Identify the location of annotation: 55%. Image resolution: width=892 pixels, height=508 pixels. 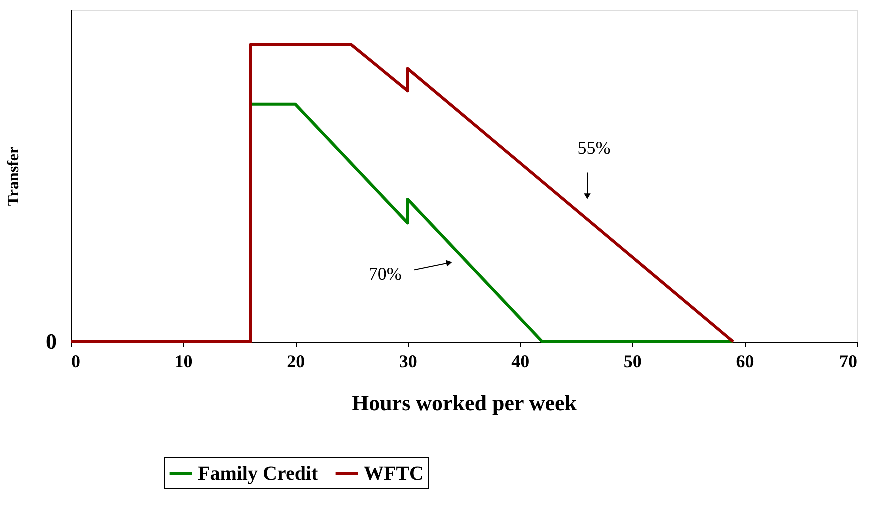
(594, 148).